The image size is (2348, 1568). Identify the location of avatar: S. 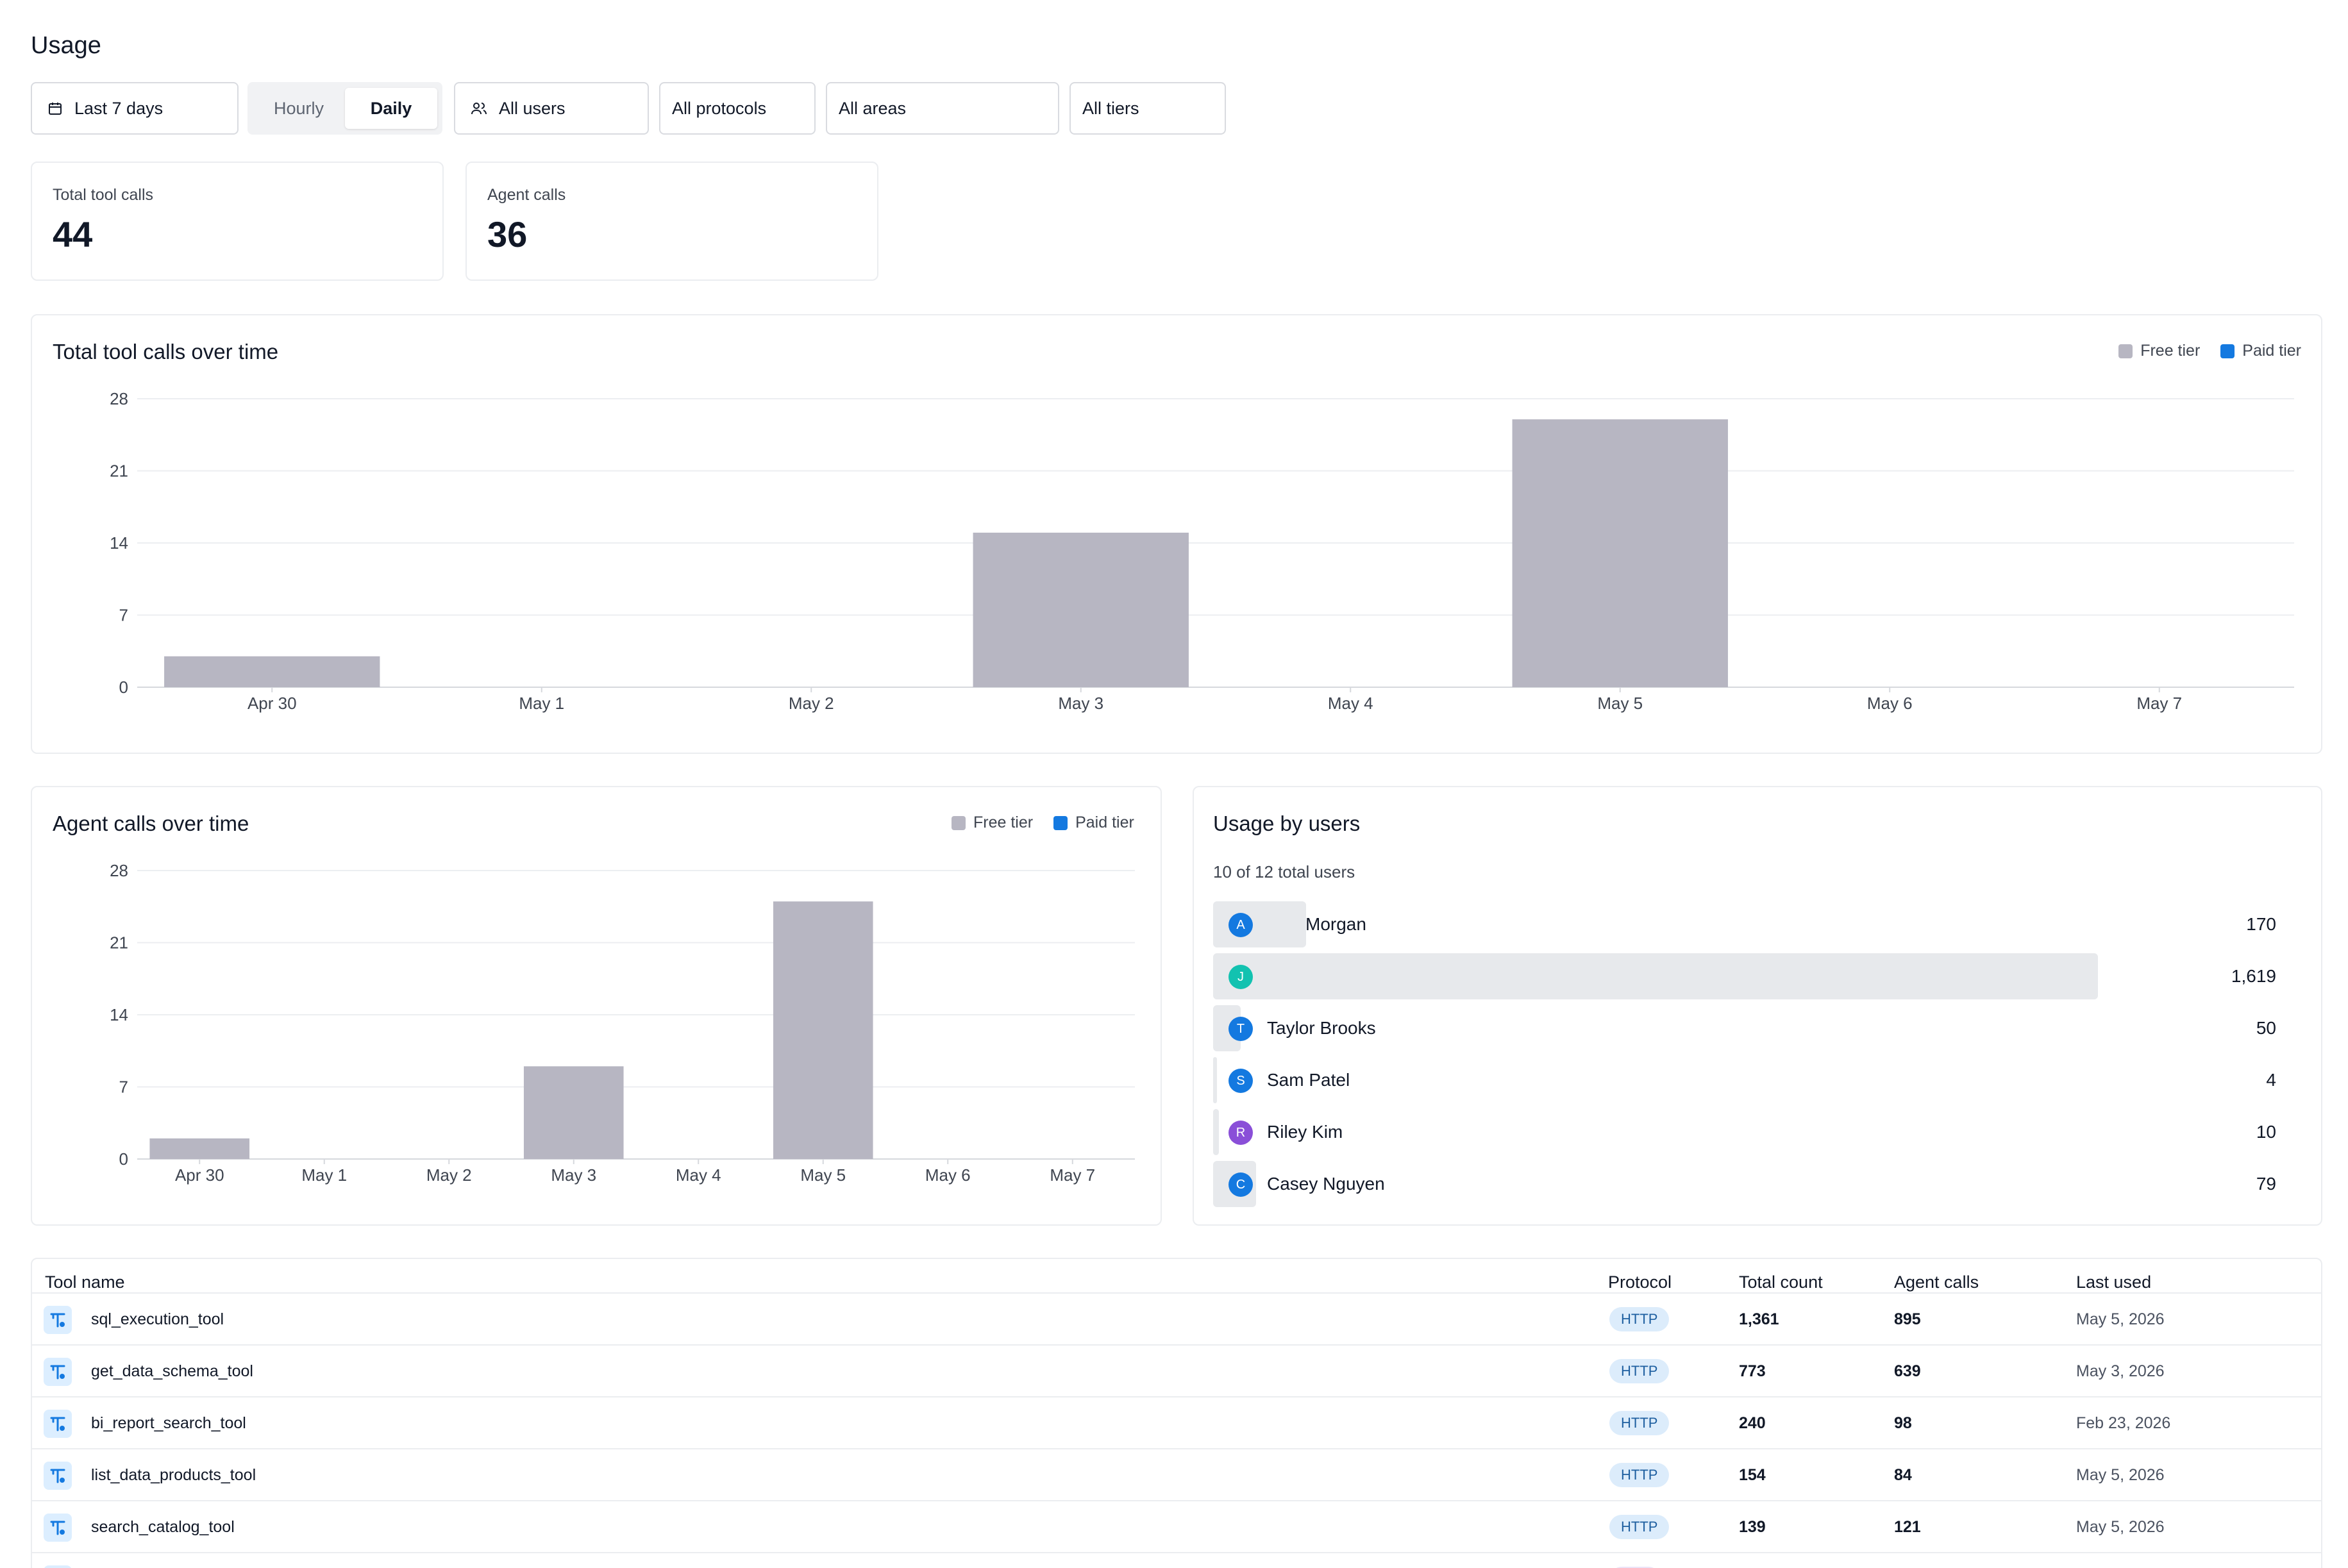
(1241, 1081).